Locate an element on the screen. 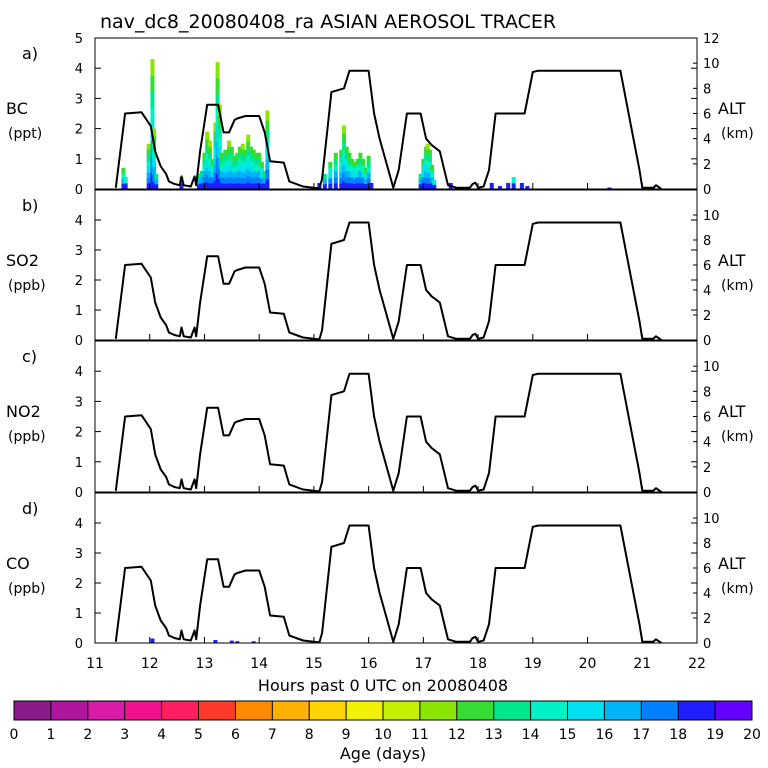  x-tick-label: 20 is located at coordinates (588, 664).